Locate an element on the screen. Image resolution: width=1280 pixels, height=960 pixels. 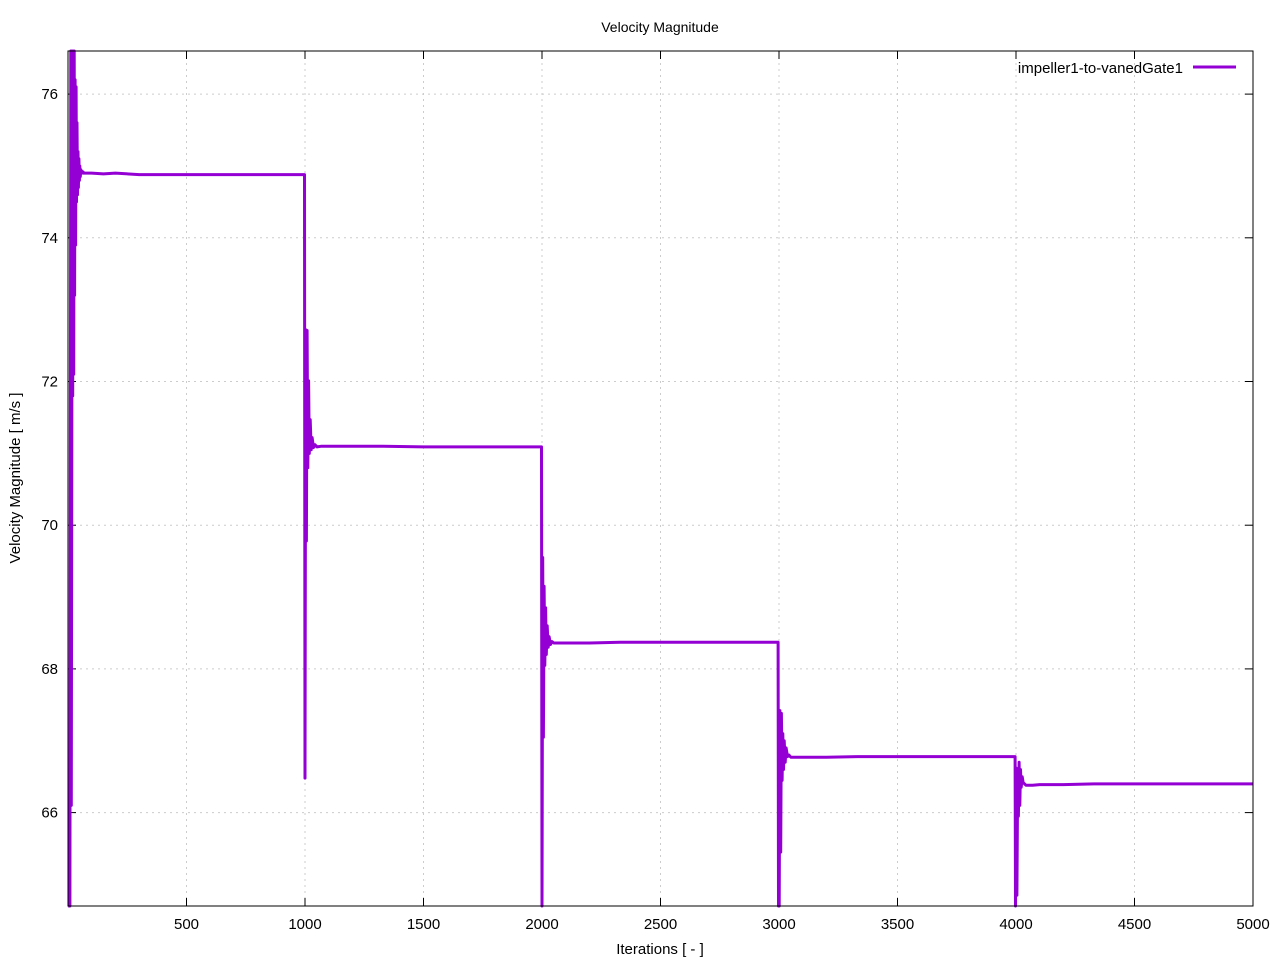
x-tick-label: 500 is located at coordinates (186, 924).